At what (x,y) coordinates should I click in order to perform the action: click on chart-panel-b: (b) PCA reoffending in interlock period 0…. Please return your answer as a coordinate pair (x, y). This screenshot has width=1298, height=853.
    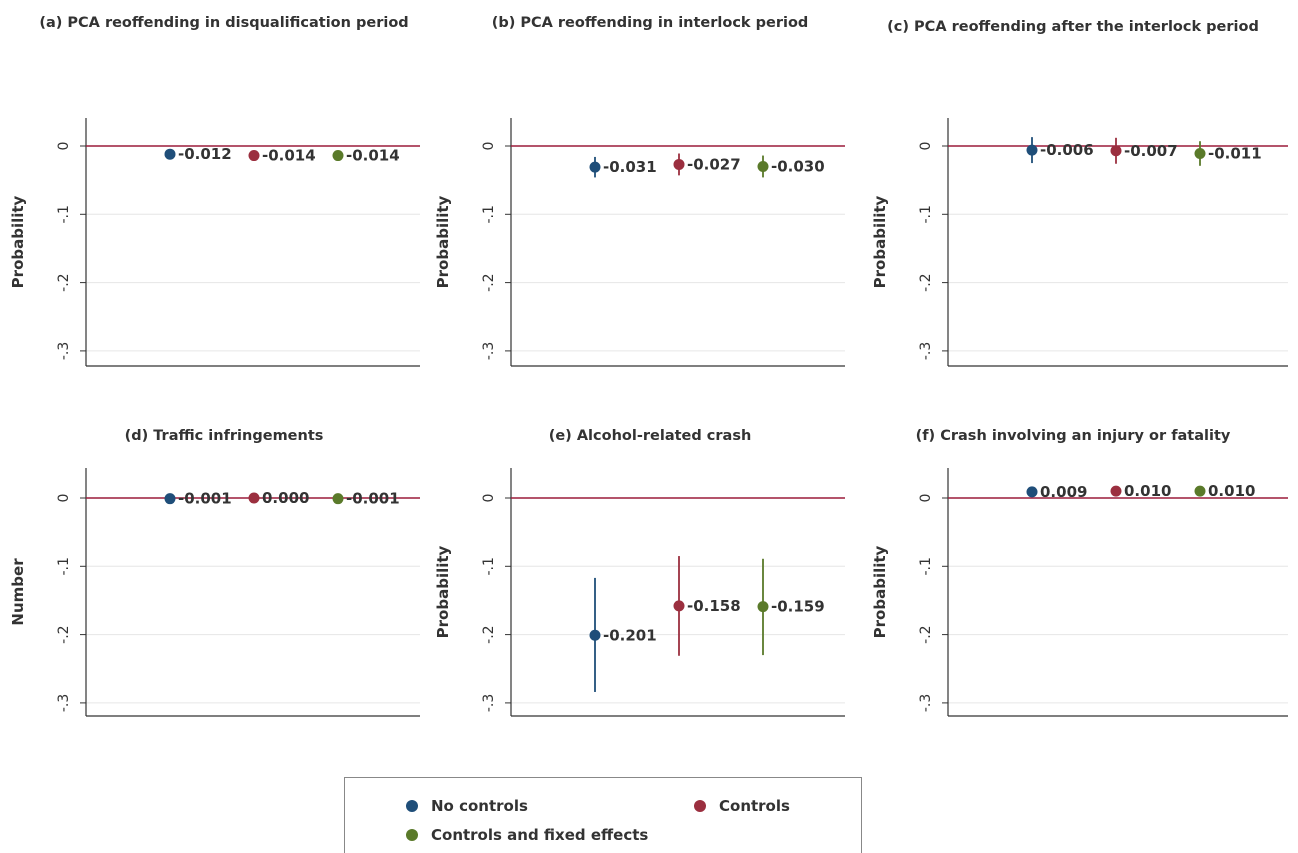
    Looking at the image, I should click on (639, 191).